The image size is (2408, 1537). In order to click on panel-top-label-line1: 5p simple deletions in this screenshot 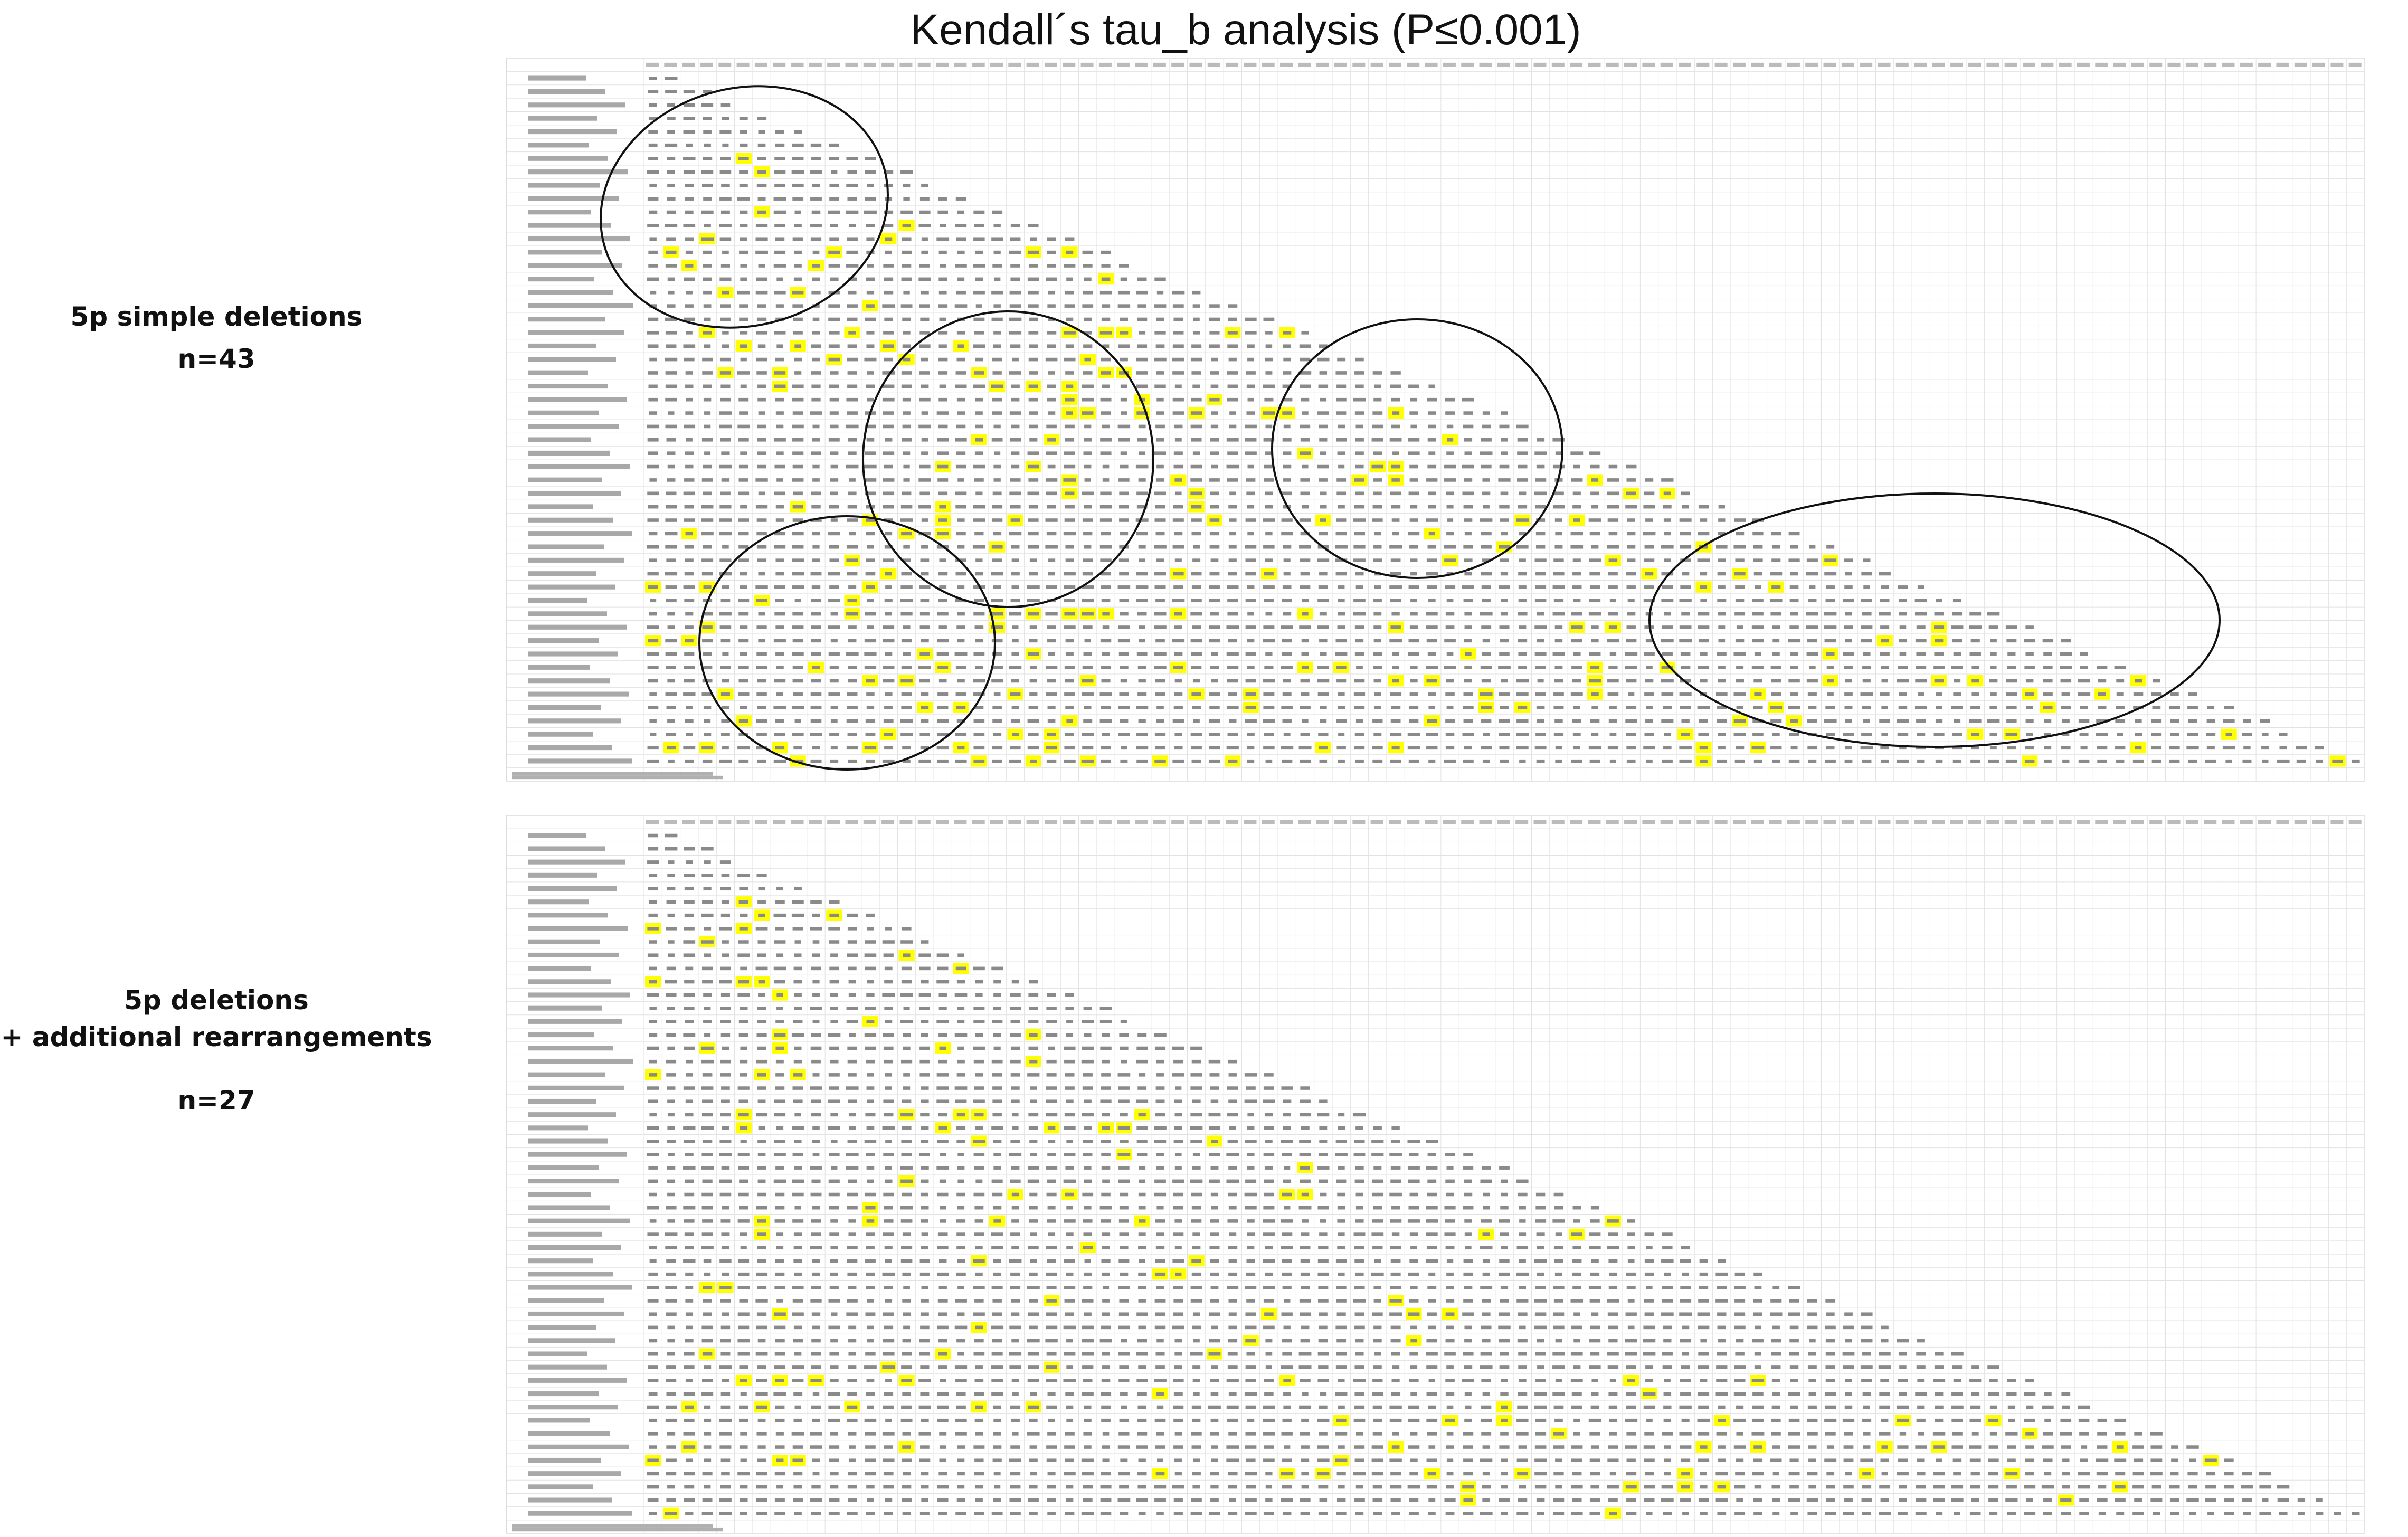, I will do `click(216, 316)`.